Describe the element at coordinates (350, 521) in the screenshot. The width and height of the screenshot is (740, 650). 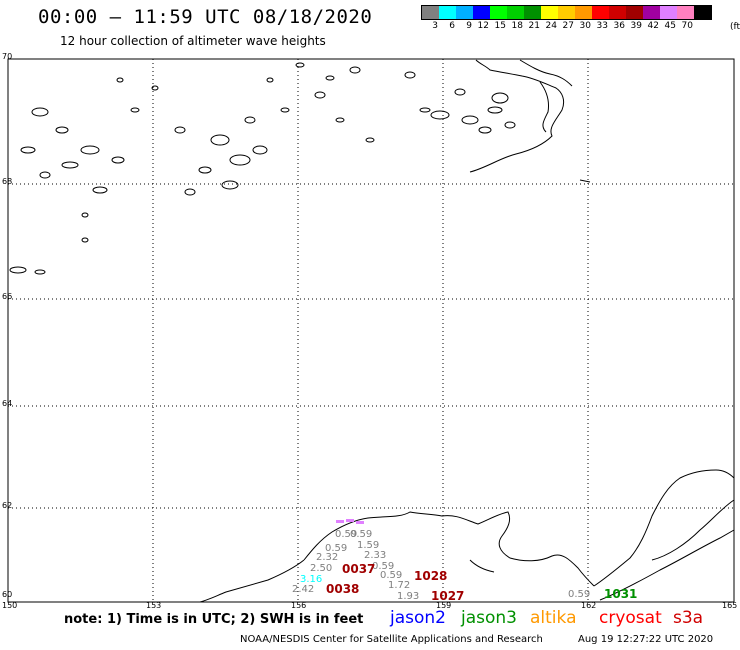
I see `track-marks` at that location.